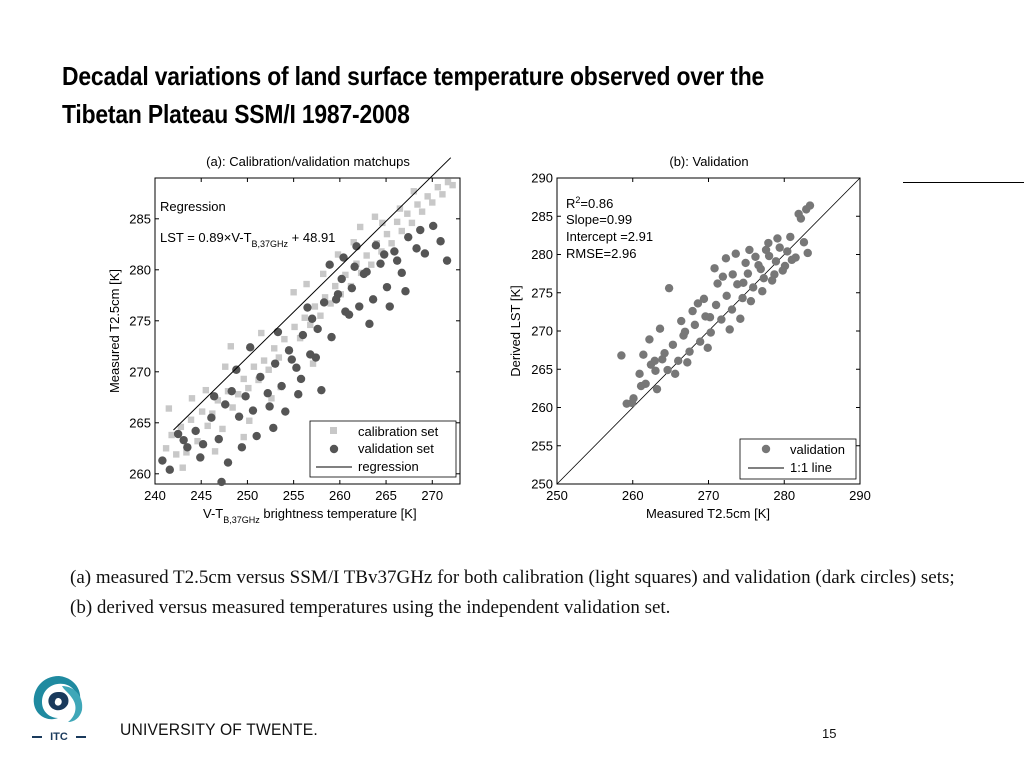 This screenshot has width=1024, height=768. I want to click on y-tick-label: 250, so click(542, 484).